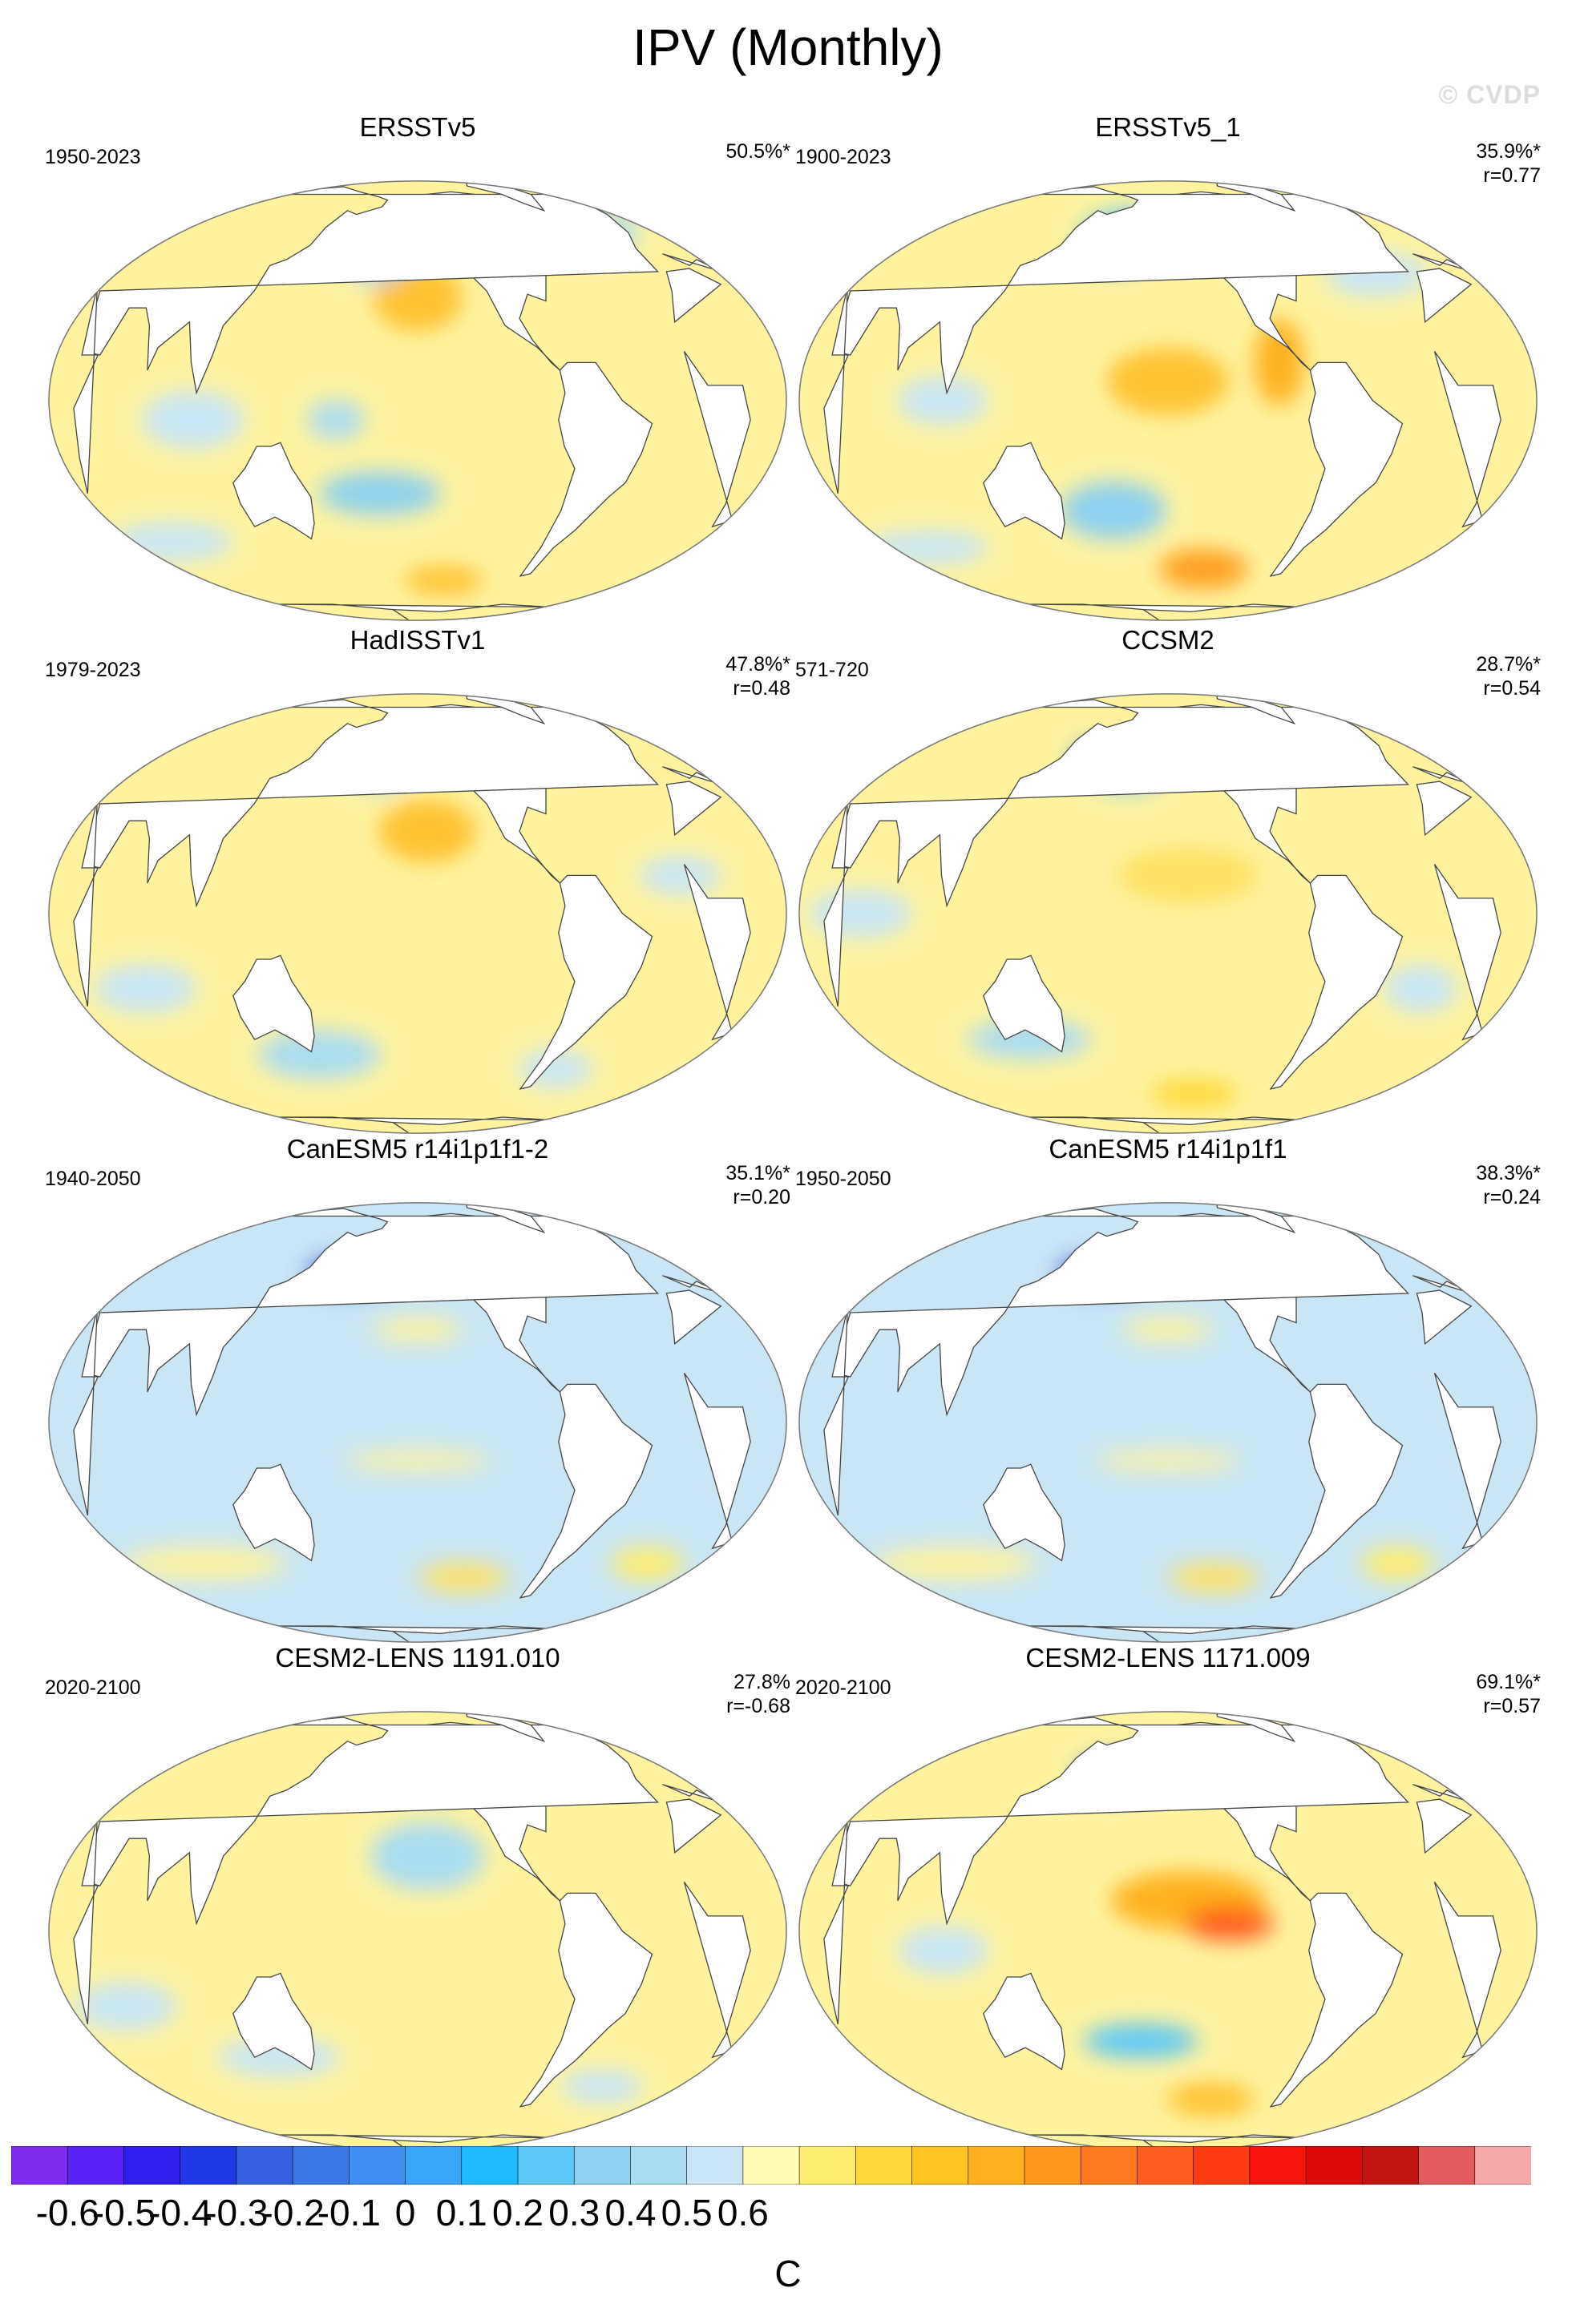 The height and width of the screenshot is (2324, 1576). What do you see at coordinates (630, 2212) in the screenshot?
I see `colorbar-tick-label: 0.4` at bounding box center [630, 2212].